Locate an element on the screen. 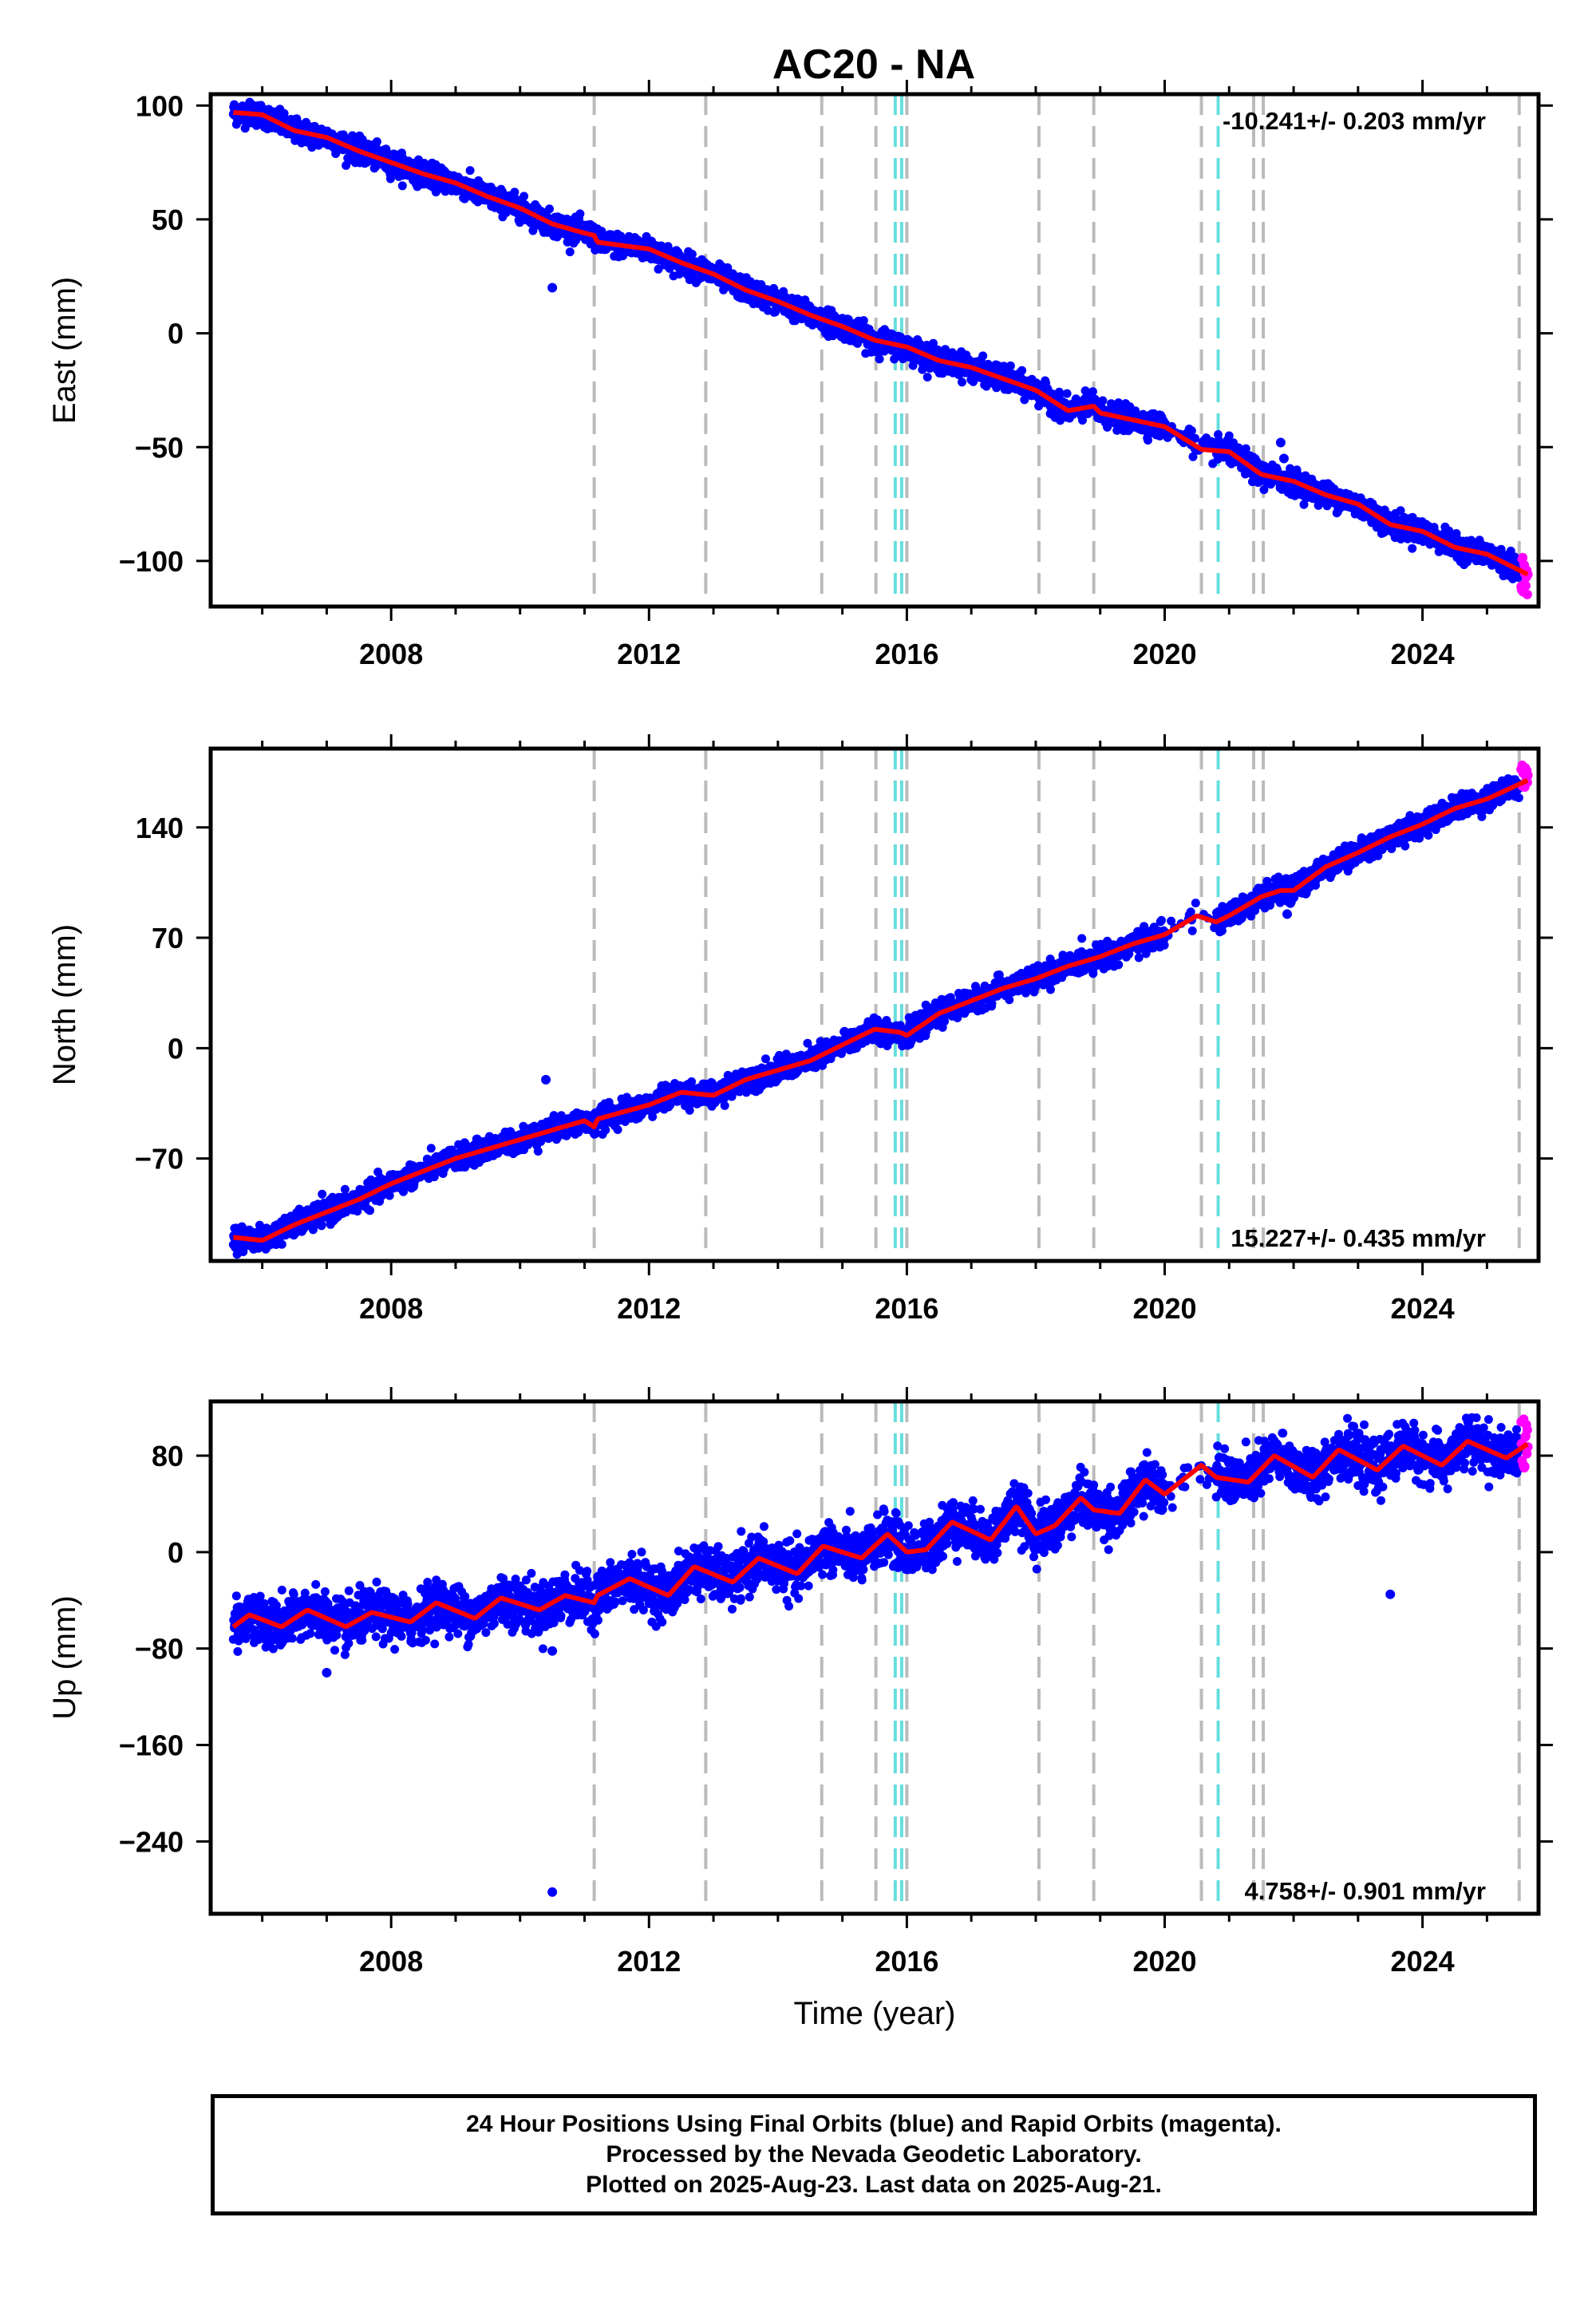 The height and width of the screenshot is (2316, 1596). y-tick-label: 0 is located at coordinates (176, 334).